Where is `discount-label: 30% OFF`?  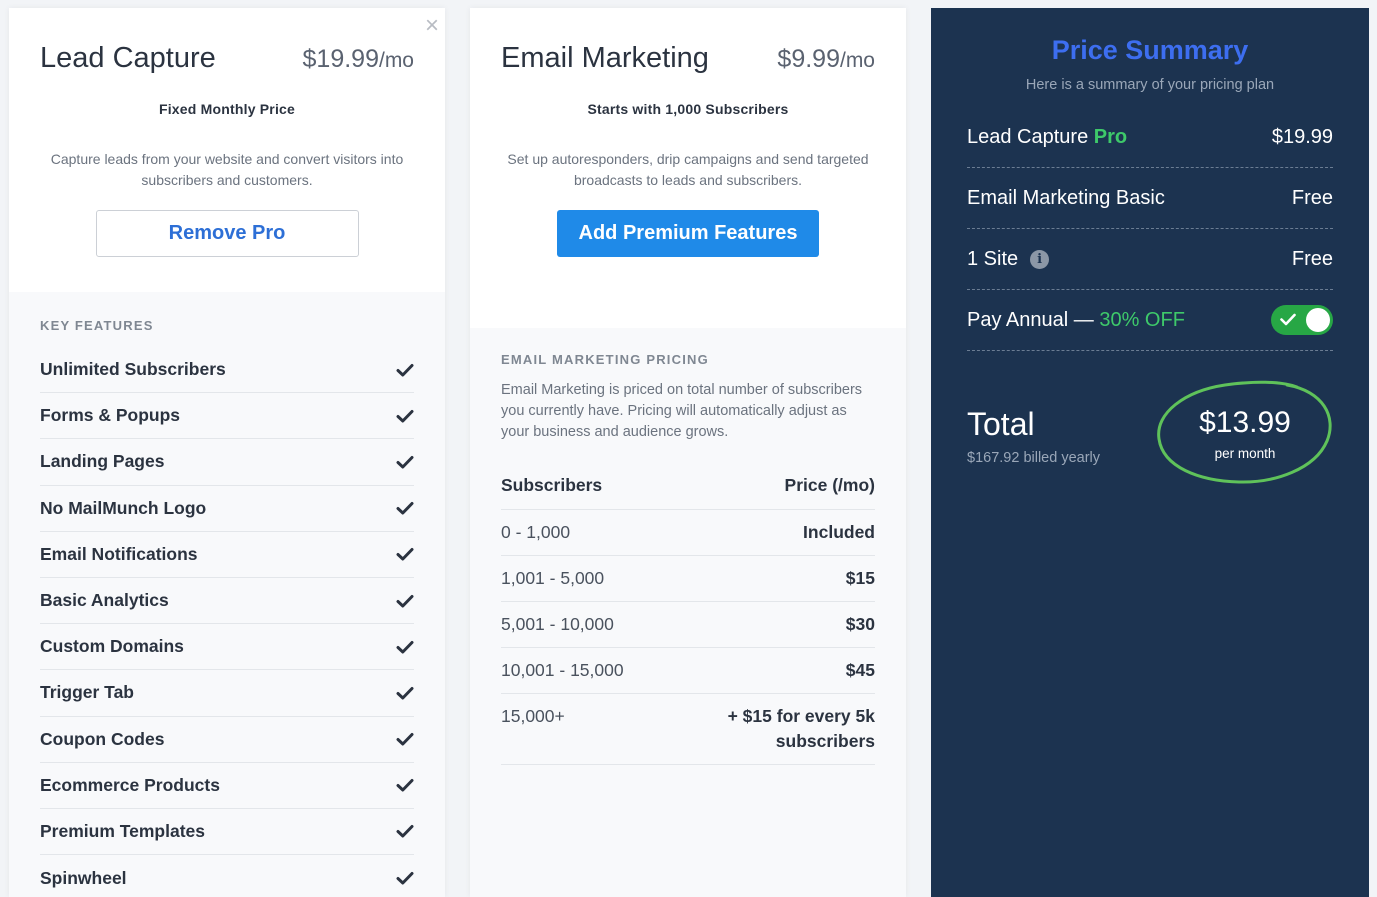 discount-label: 30% OFF is located at coordinates (1142, 319).